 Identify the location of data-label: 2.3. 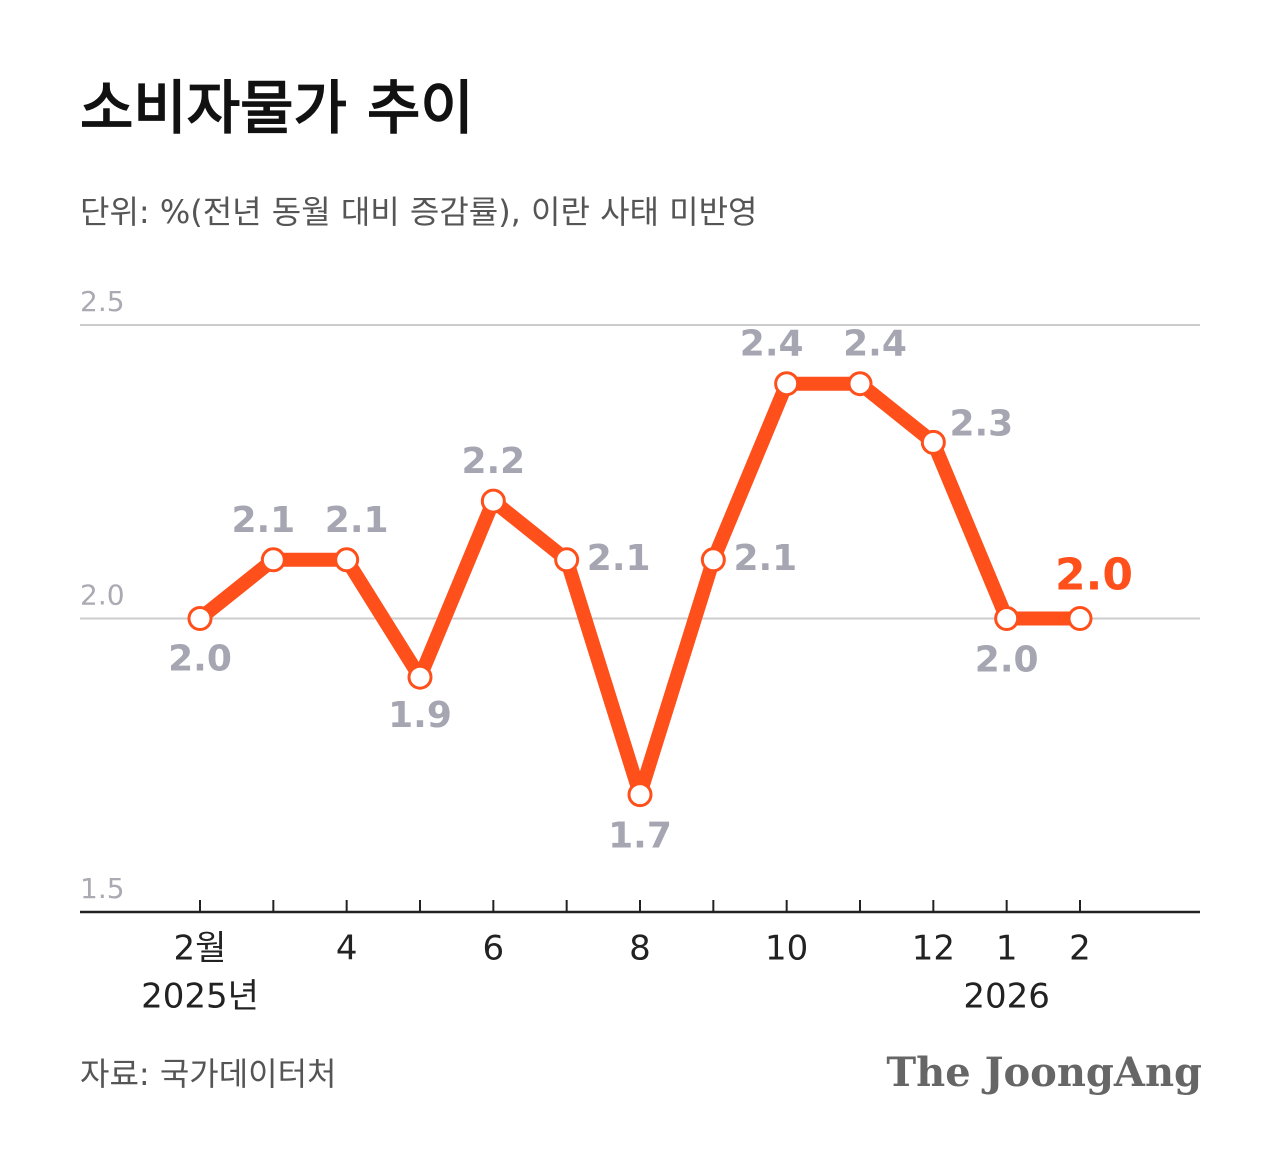
(981, 423).